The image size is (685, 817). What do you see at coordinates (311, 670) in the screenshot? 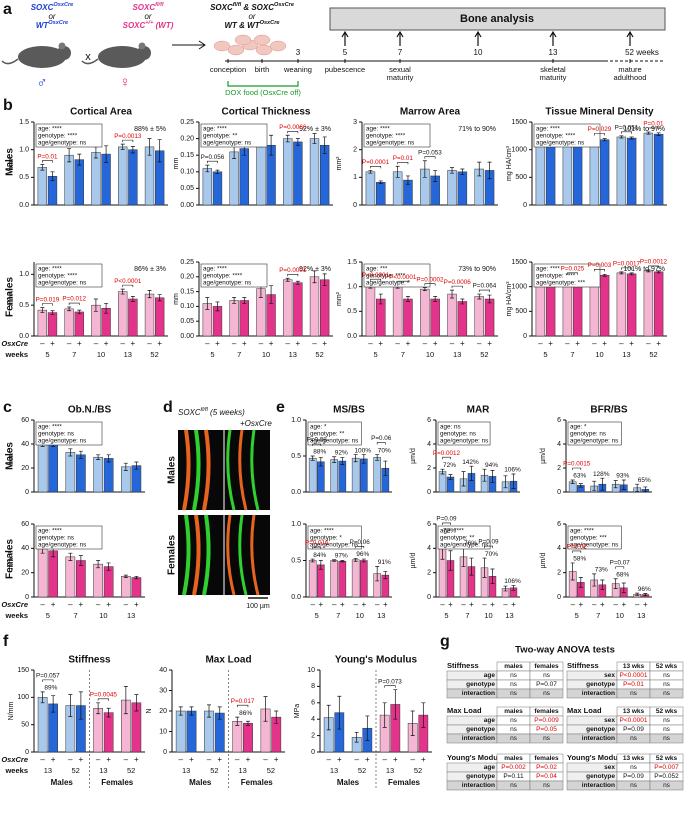
I see `y-tick-label: 10` at bounding box center [311, 670].